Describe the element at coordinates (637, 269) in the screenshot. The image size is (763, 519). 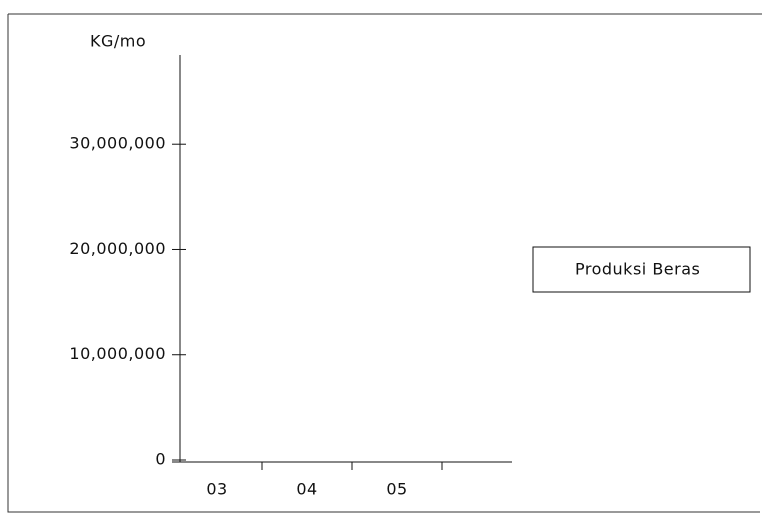
I see `legend-label: Produksi Beras` at that location.